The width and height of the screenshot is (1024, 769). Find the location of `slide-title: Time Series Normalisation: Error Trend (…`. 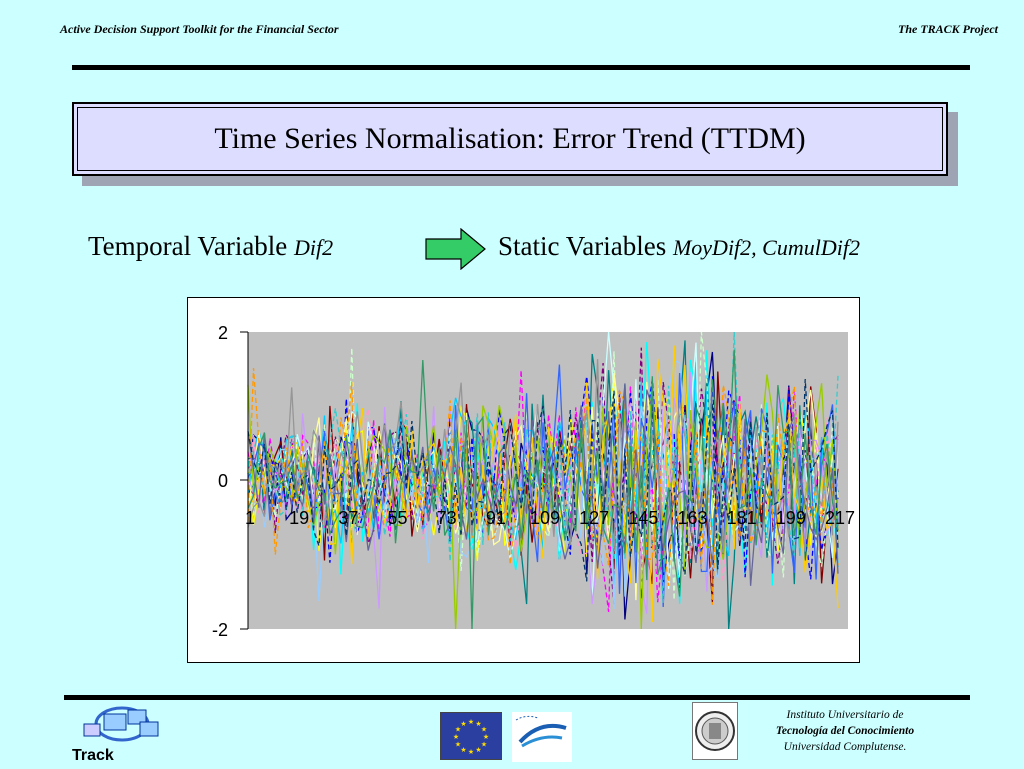

slide-title: Time Series Normalisation: Error Trend (… is located at coordinates (510, 138).